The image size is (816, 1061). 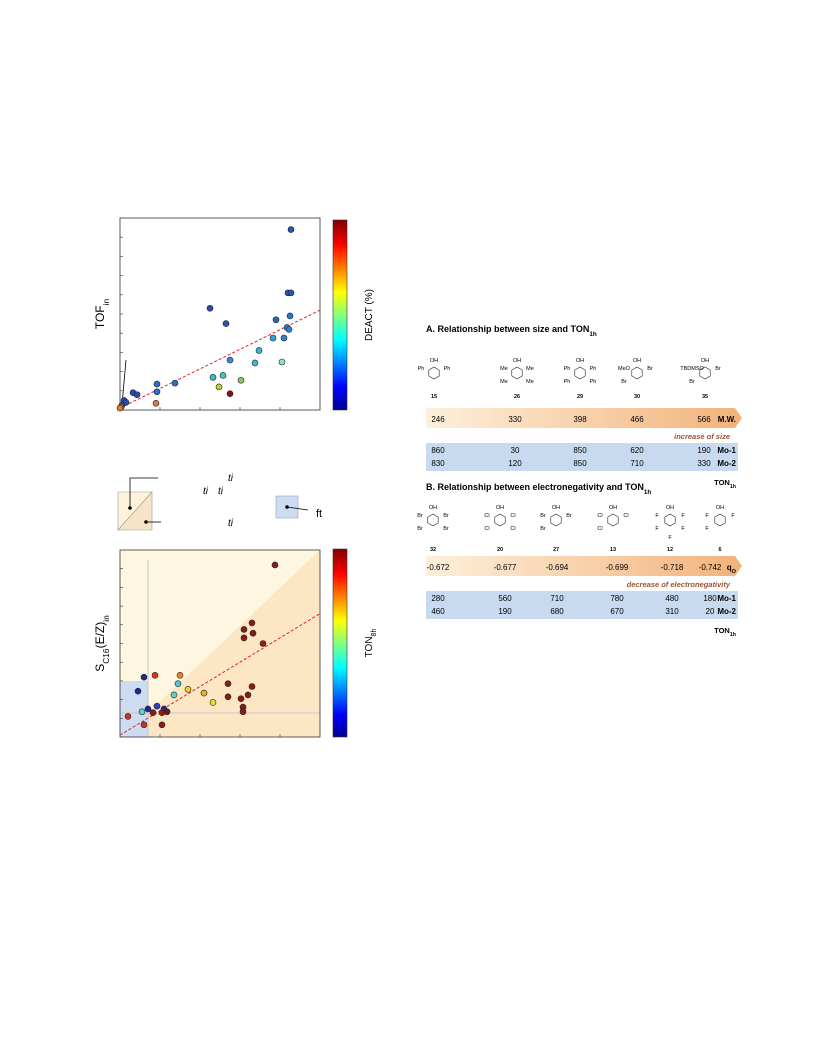 I want to click on compound-number: 13, so click(x=613, y=550).